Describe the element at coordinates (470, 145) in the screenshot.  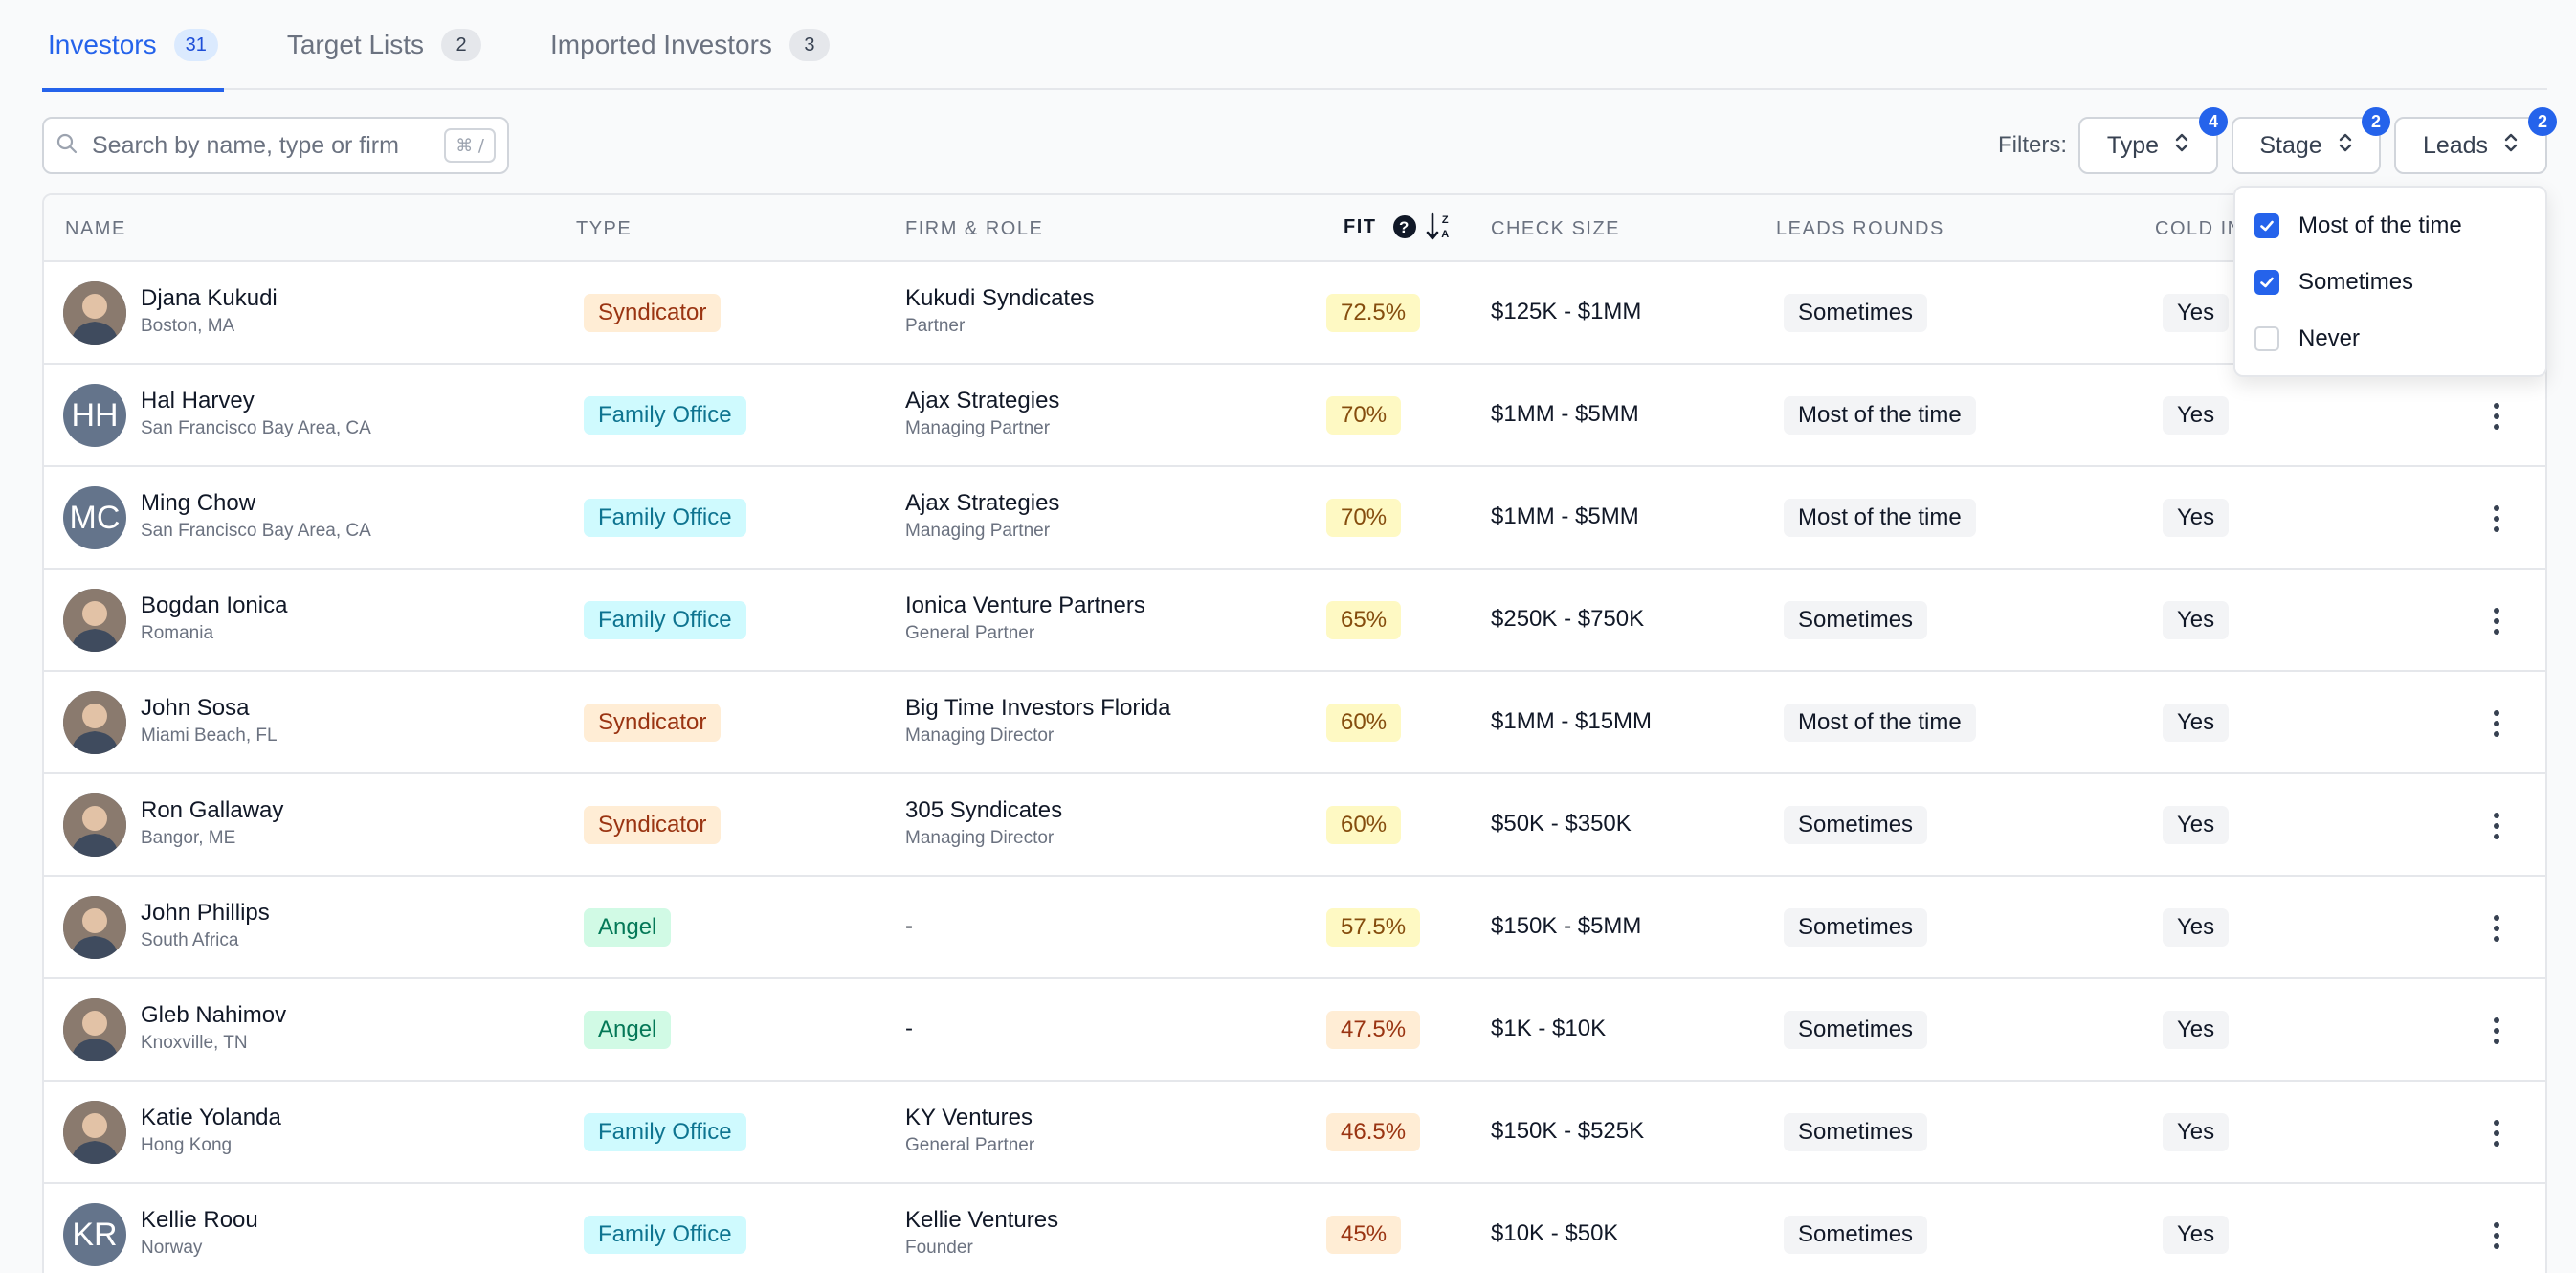
I see `keyboard-shortcut-hint: ⌘ /` at that location.